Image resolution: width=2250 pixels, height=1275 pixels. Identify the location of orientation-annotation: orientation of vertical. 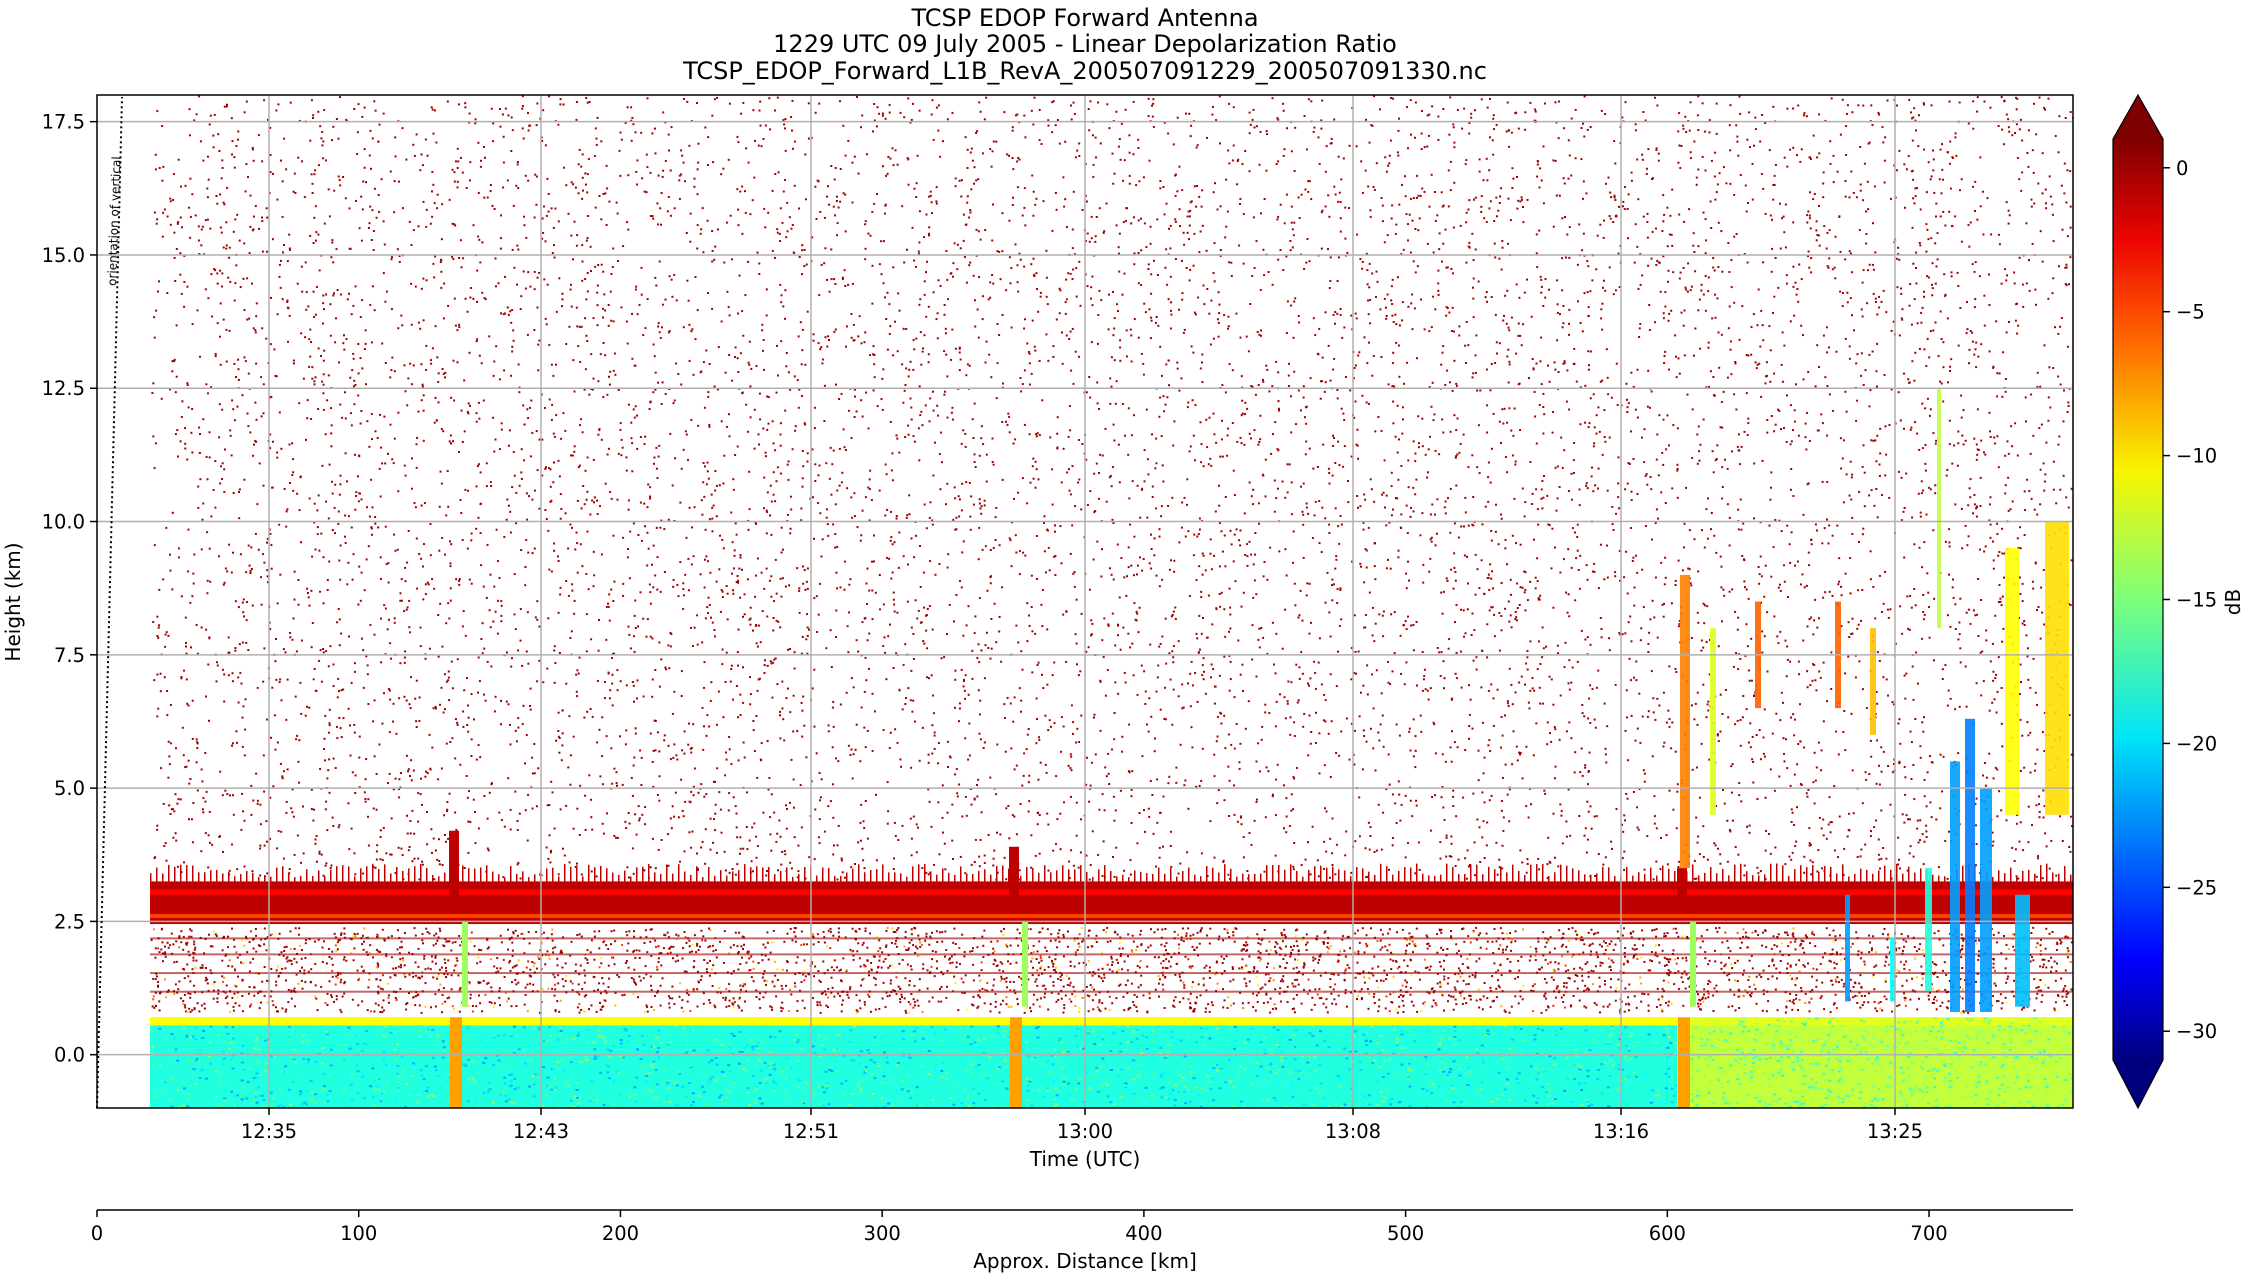
(114, 221).